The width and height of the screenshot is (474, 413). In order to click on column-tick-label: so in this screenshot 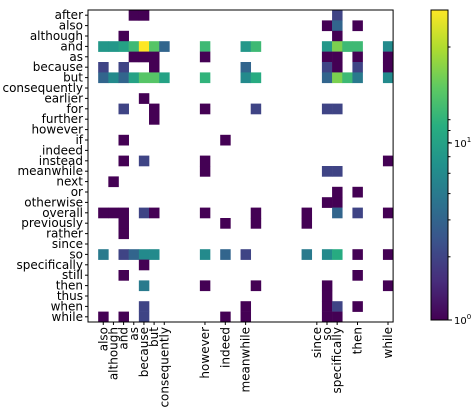, I will do `click(327, 334)`.